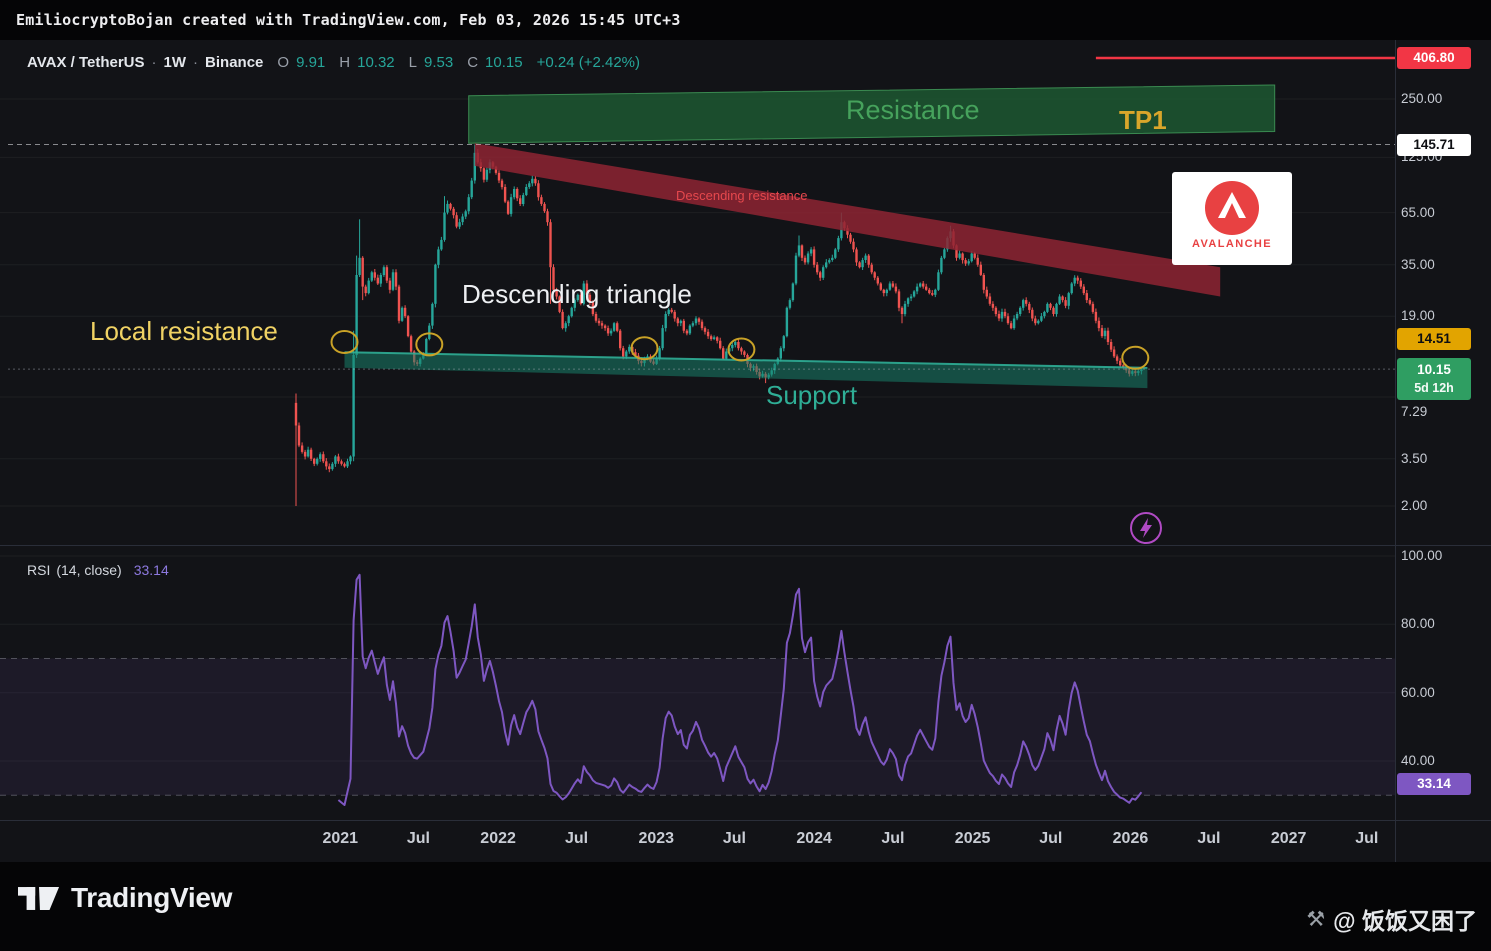  I want to click on rsi-tick-40.00: 40.00, so click(1418, 760).